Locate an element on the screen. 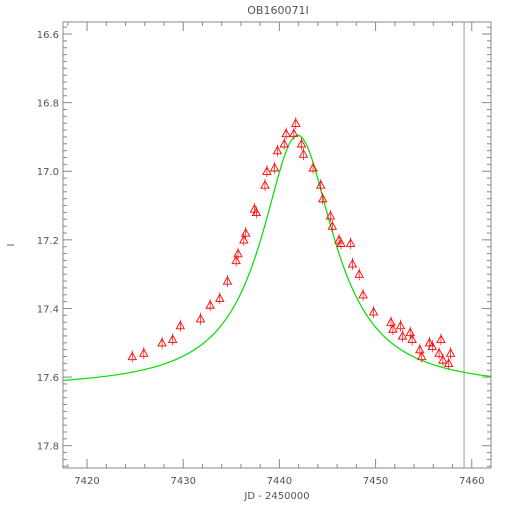 Image resolution: width=510 pixels, height=510 pixels. y-tick-label: 16.6 is located at coordinates (48, 35).